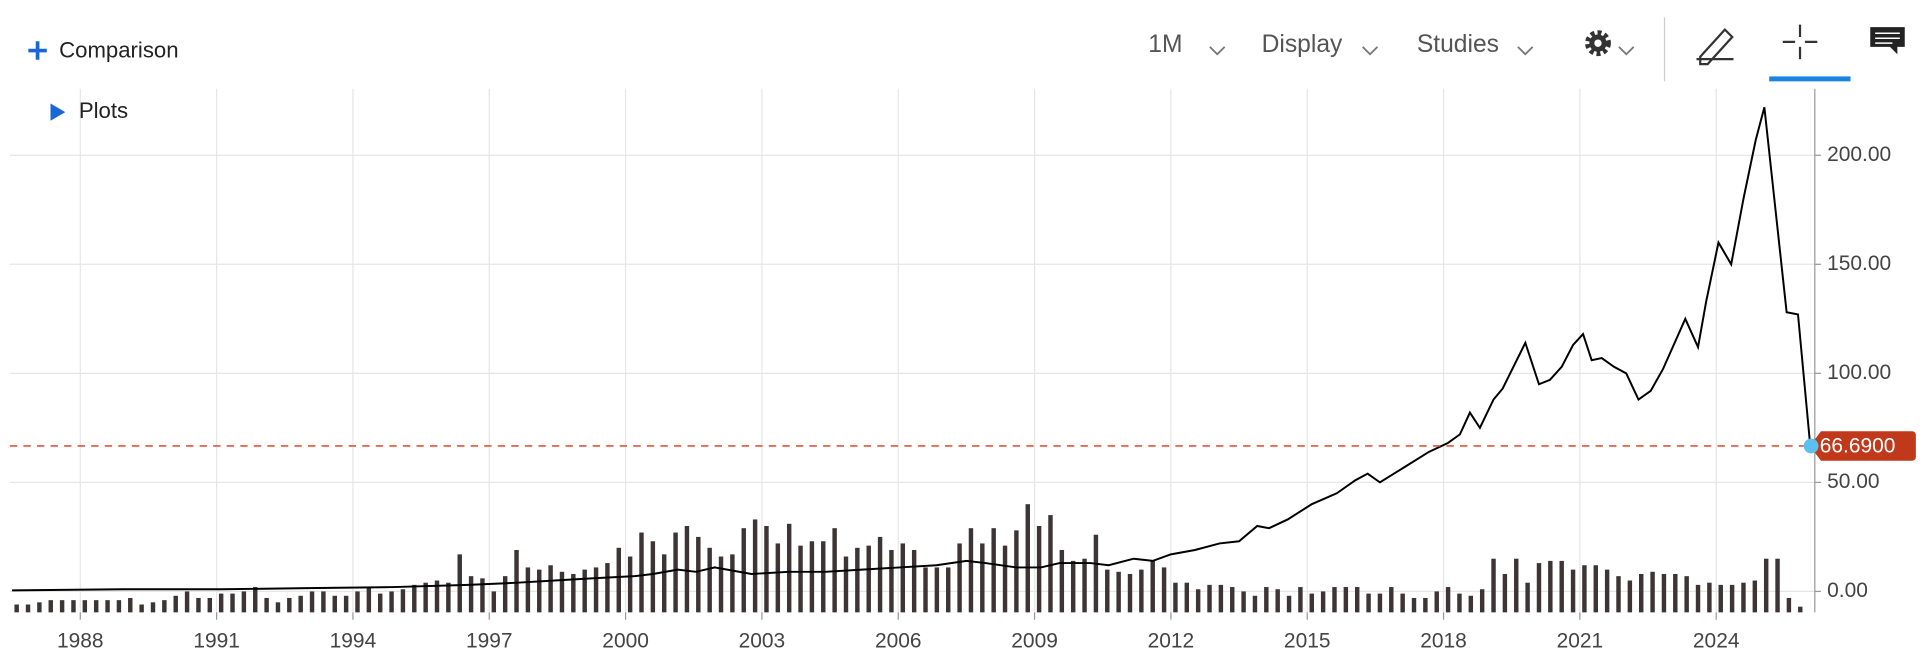 This screenshot has width=1922, height=656. I want to click on expand-arrow, so click(58, 112).